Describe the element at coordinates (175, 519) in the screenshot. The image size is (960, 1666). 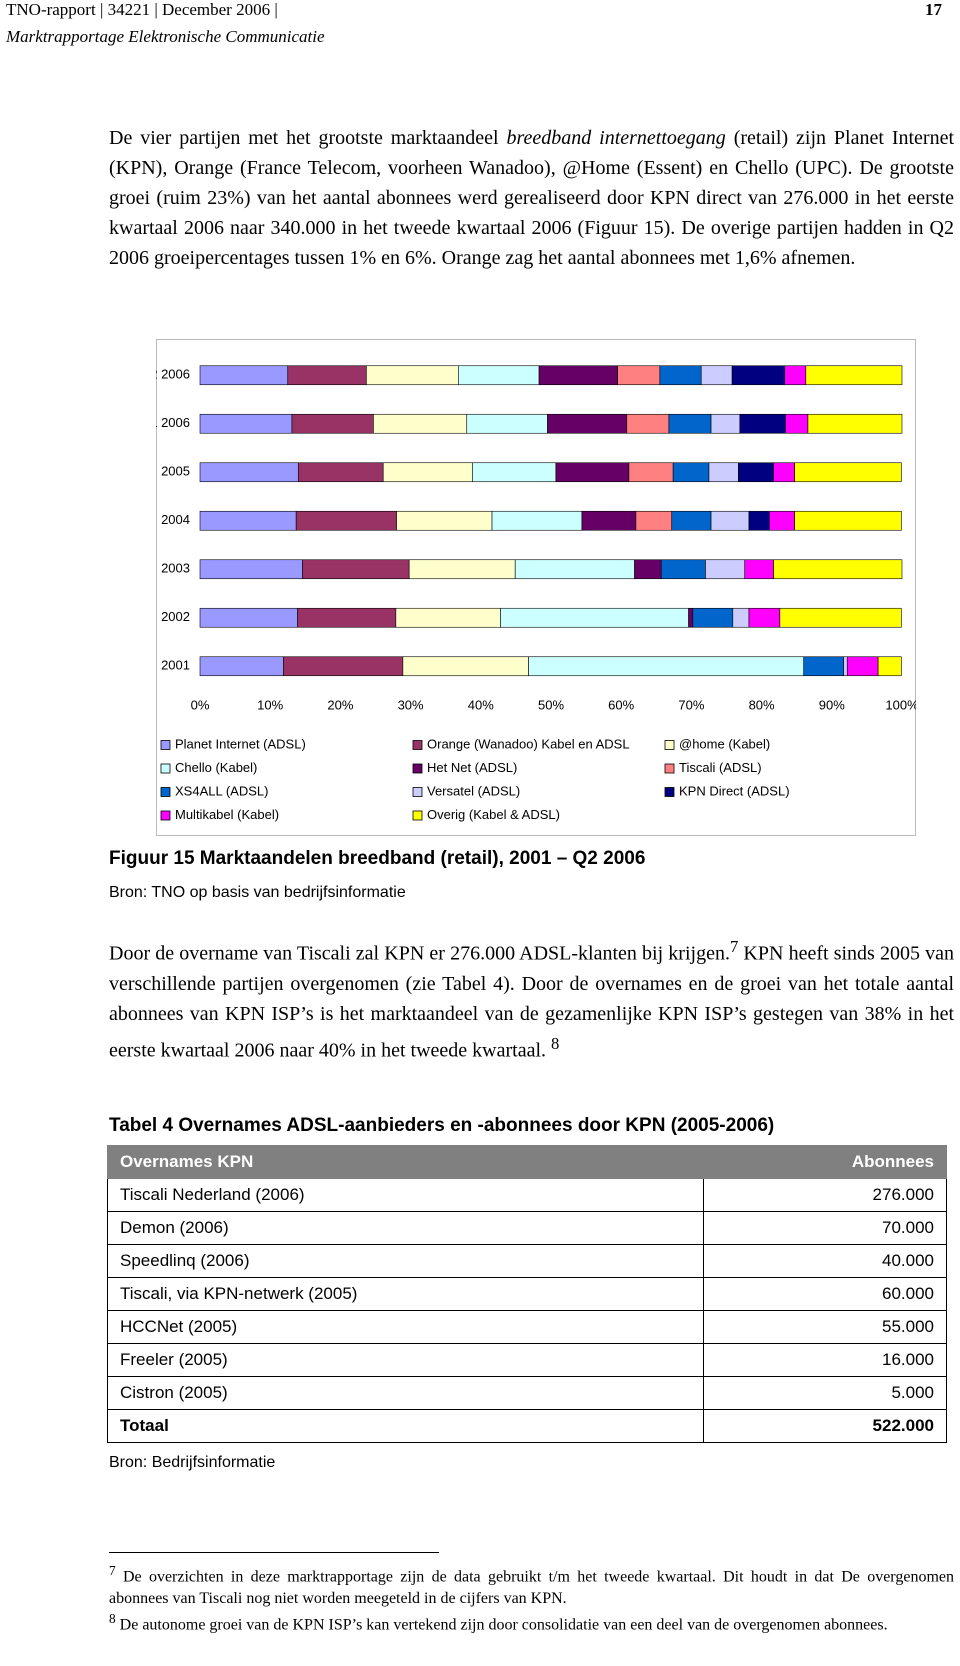
I see `y-tick-label: 2004` at that location.